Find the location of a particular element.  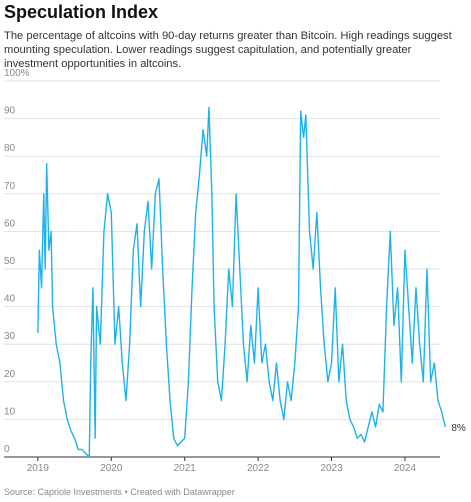

y-tick-label: 0 is located at coordinates (7, 449).